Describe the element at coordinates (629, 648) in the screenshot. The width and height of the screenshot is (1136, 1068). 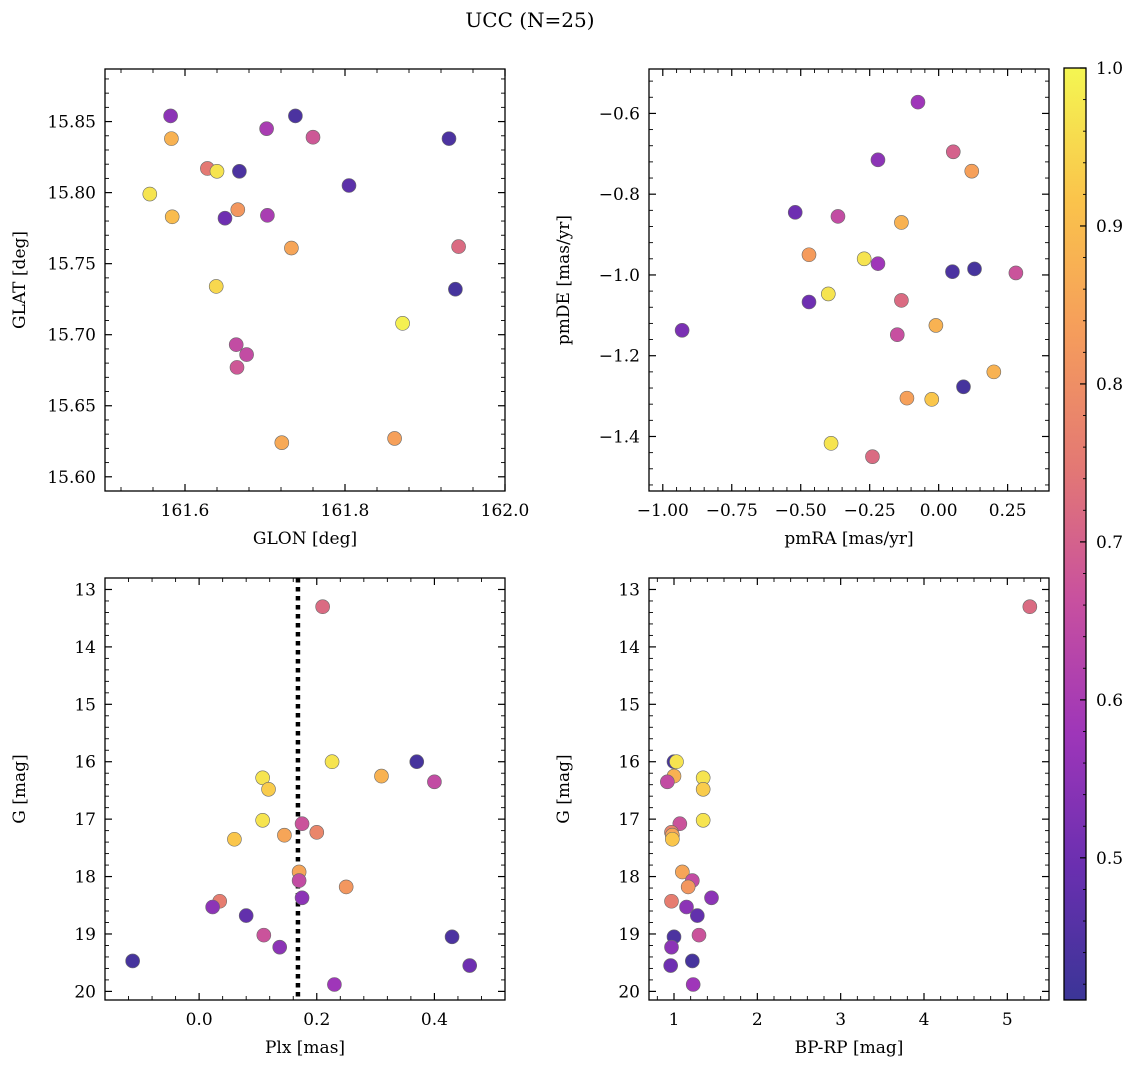
I see `y-tick-label: 14` at that location.